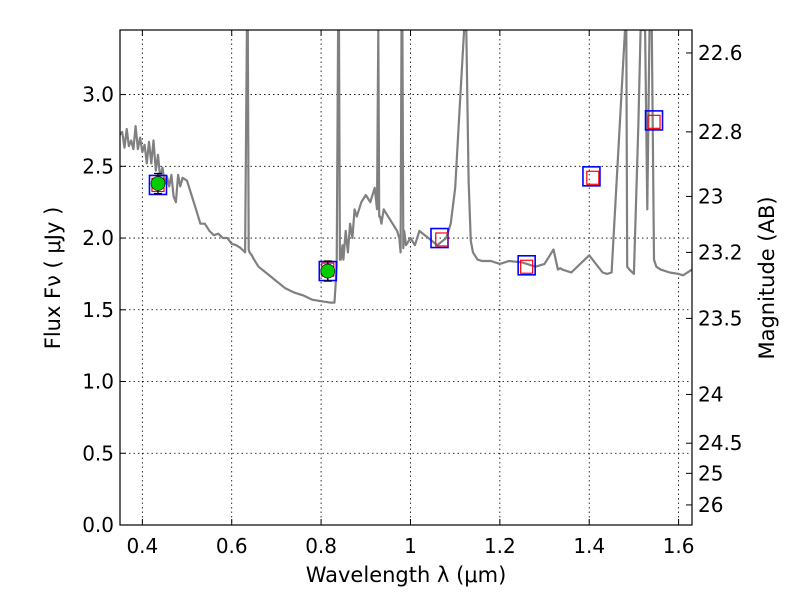 The height and width of the screenshot is (600, 800). Describe the element at coordinates (720, 443) in the screenshot. I see `magnitude-tick-label: 24.5` at that location.